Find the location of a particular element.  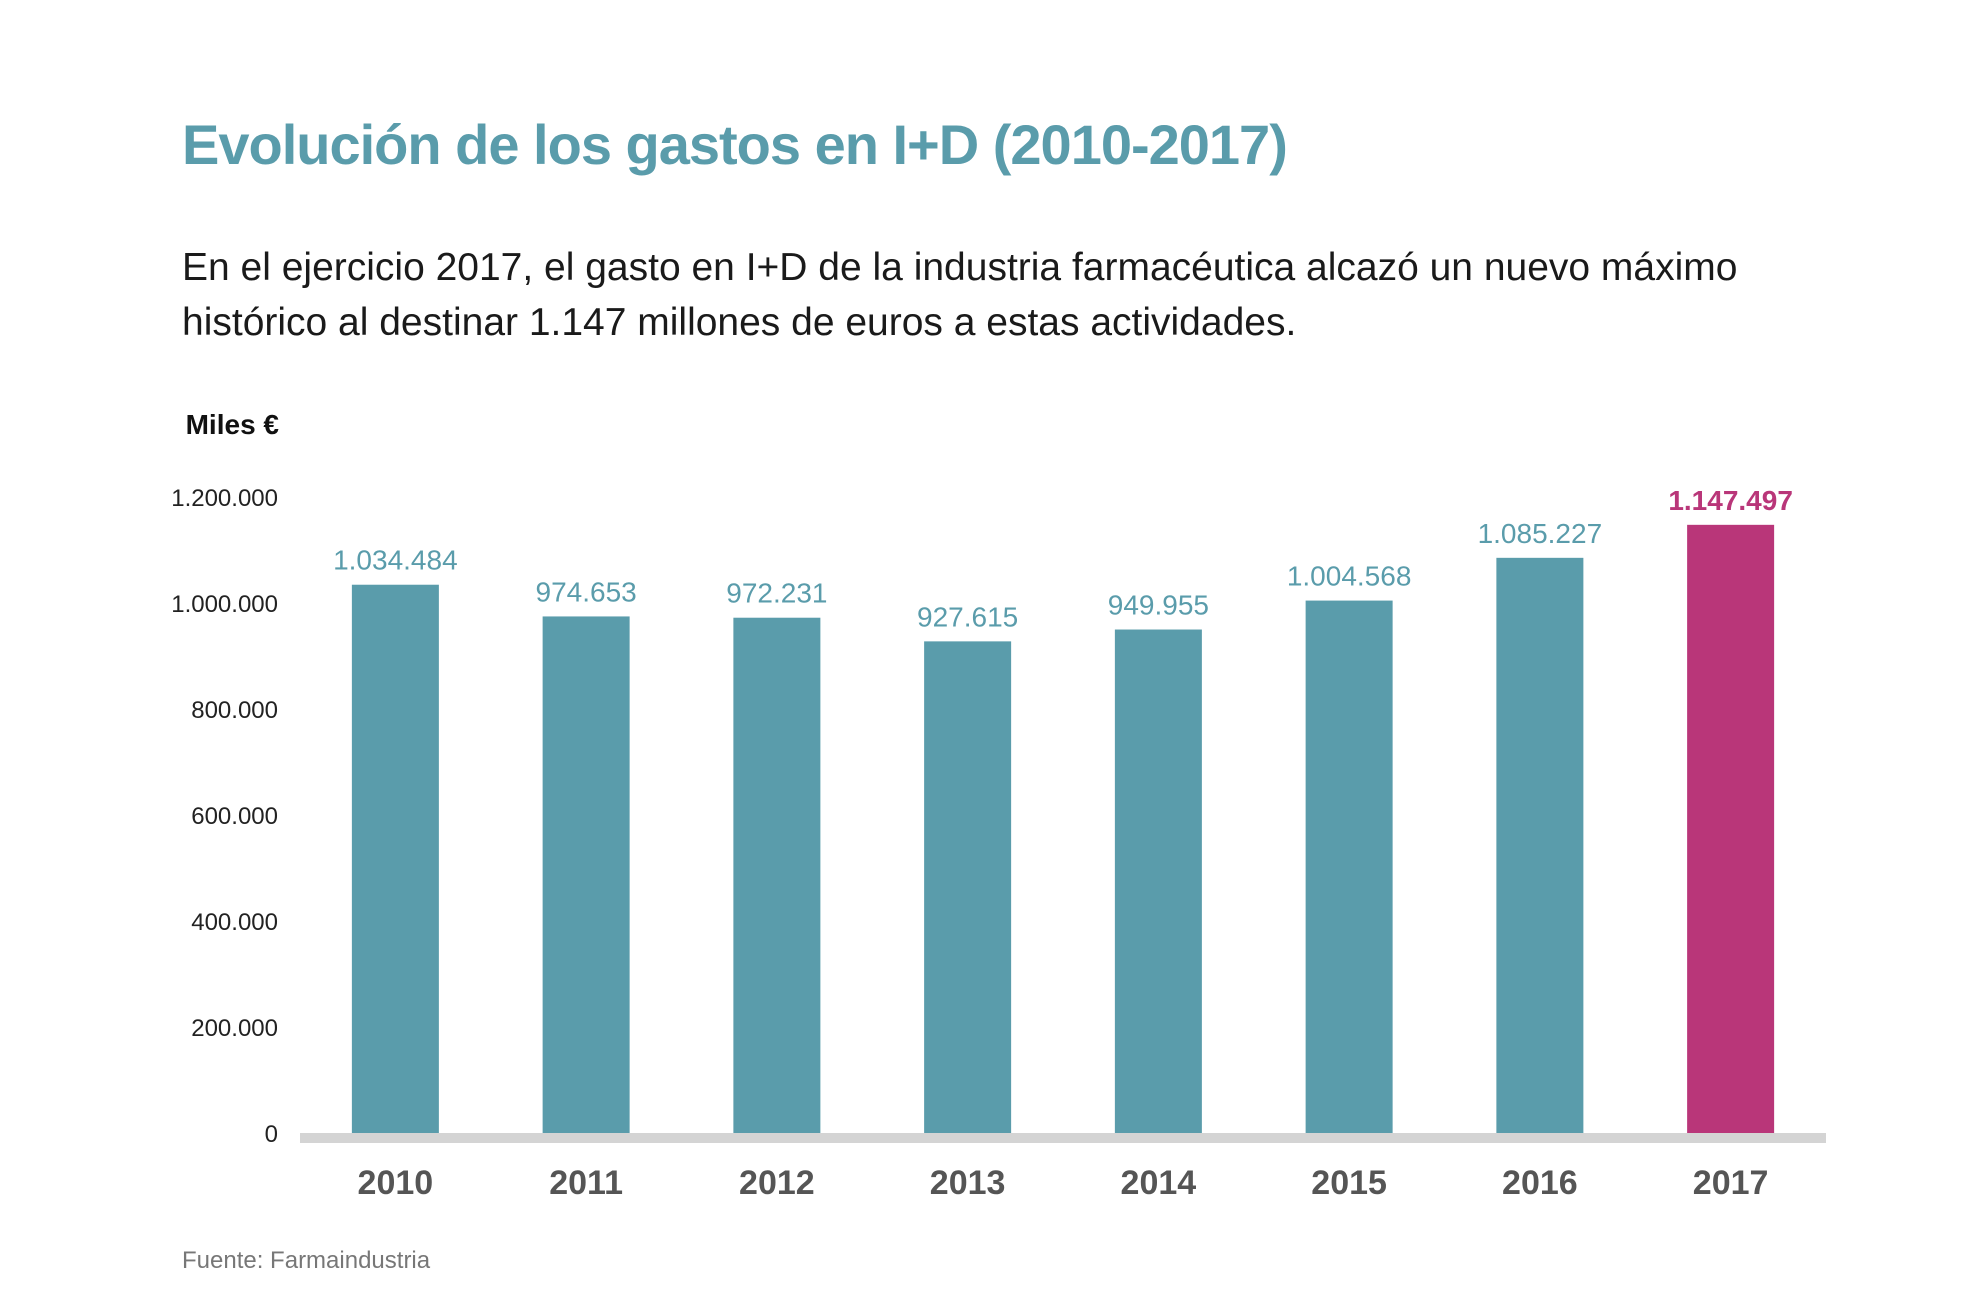

source-note: Fuente: Farmaindustria is located at coordinates (306, 1260).